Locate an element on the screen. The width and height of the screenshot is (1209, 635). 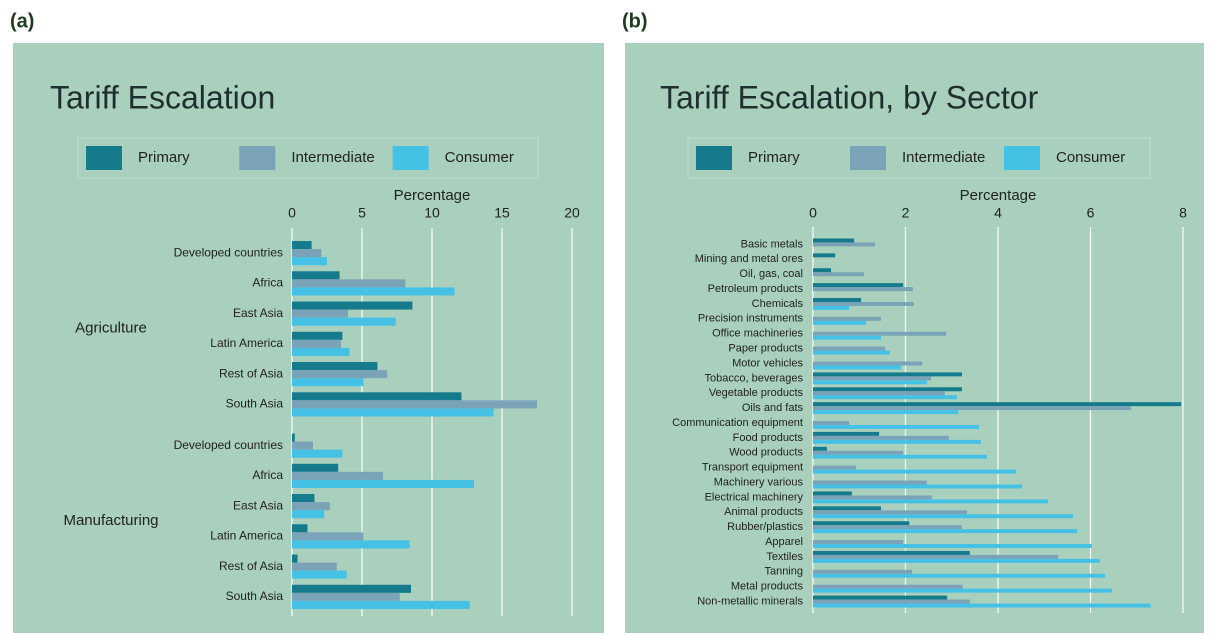
category-label: Metal products is located at coordinates (767, 587).